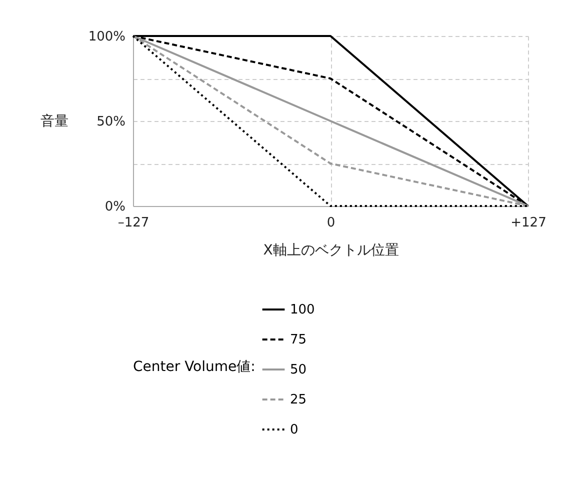  What do you see at coordinates (331, 250) in the screenshot?
I see `x-axis-title: X軸上のベクトル位置` at bounding box center [331, 250].